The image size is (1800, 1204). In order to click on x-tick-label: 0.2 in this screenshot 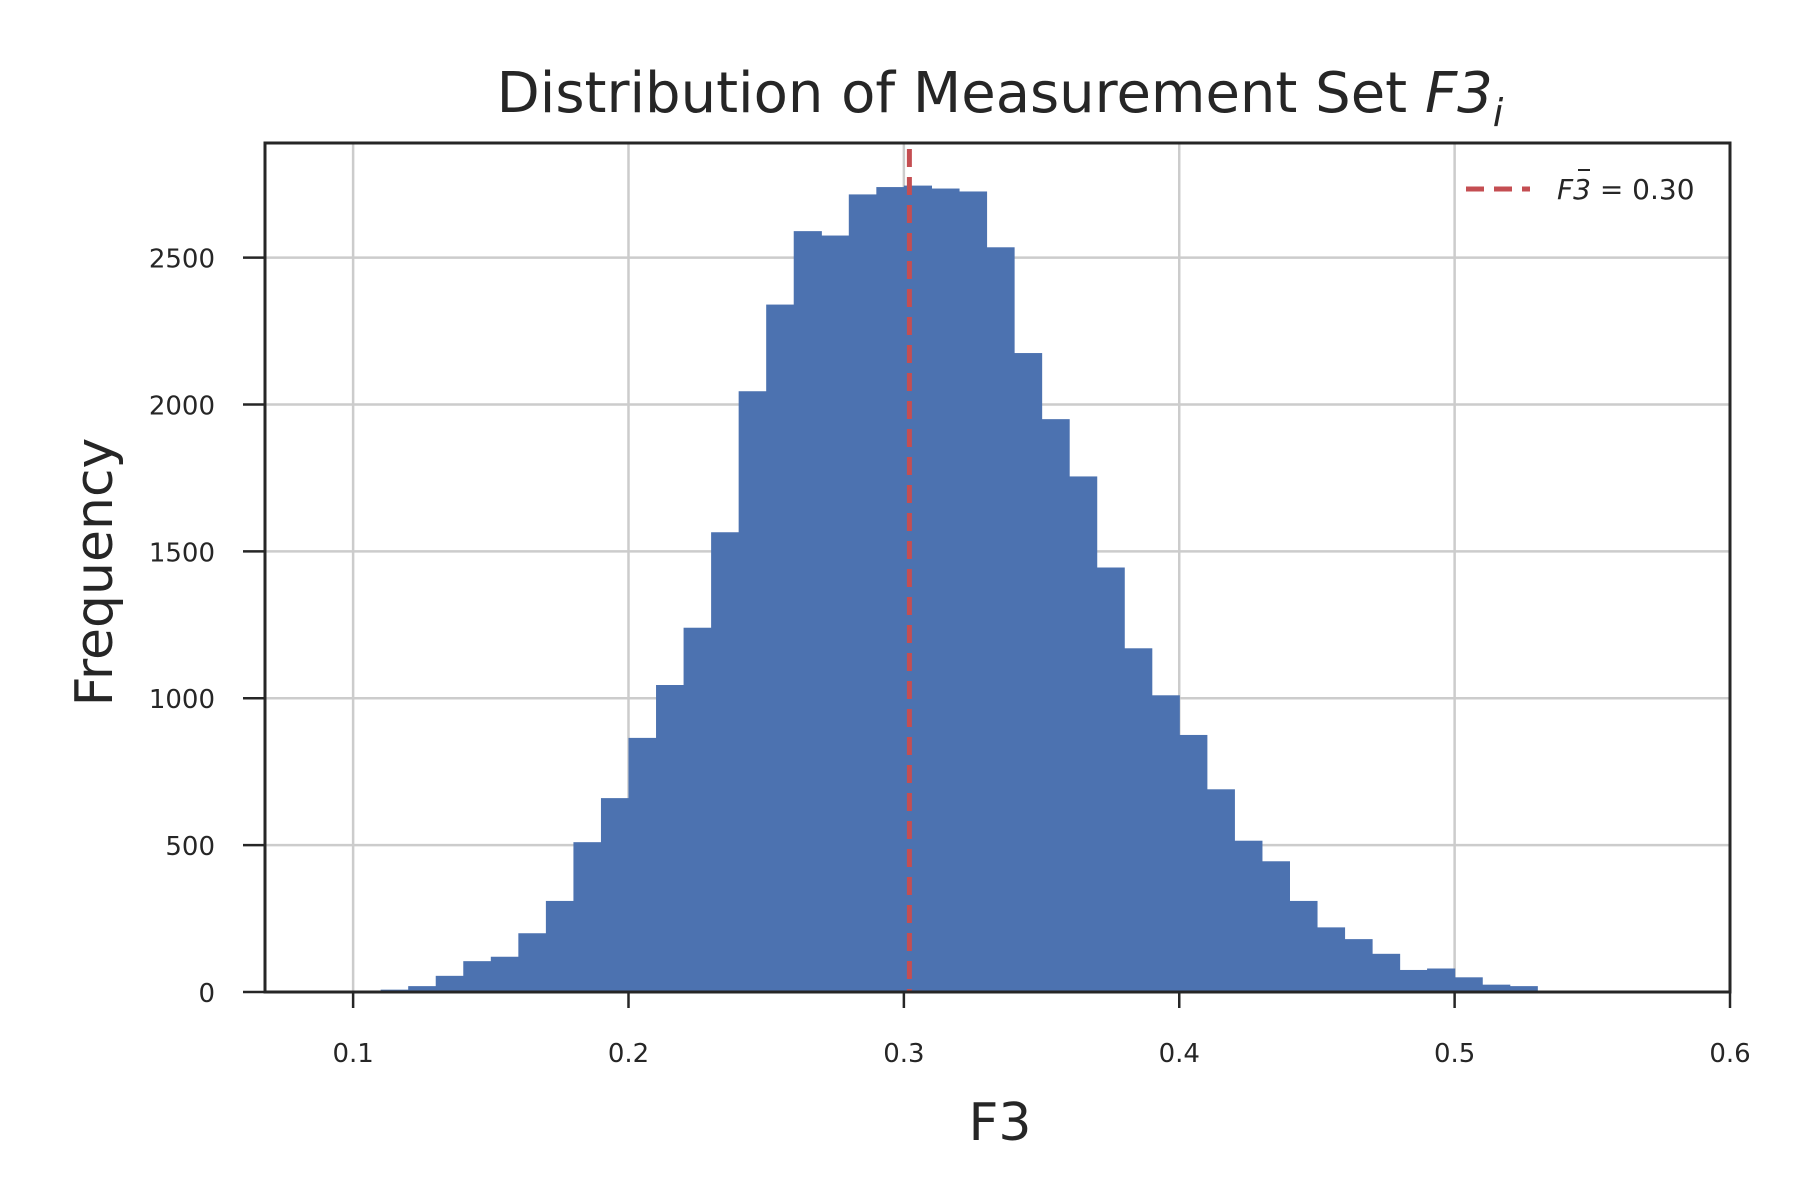, I will do `click(628, 1054)`.